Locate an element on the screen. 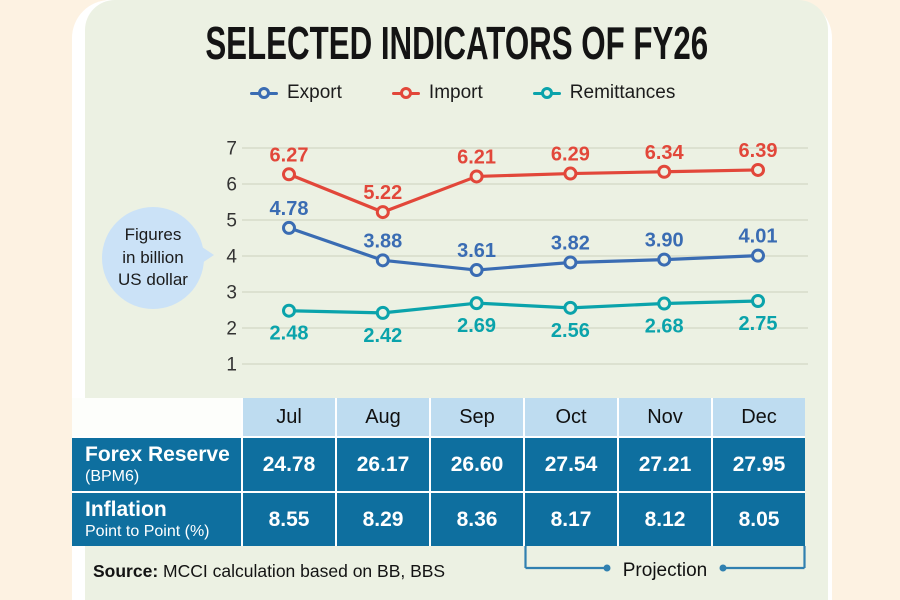 This screenshot has width=900, height=600. page-title: SELECTED INDICATORS OF FY26 is located at coordinates (456, 43).